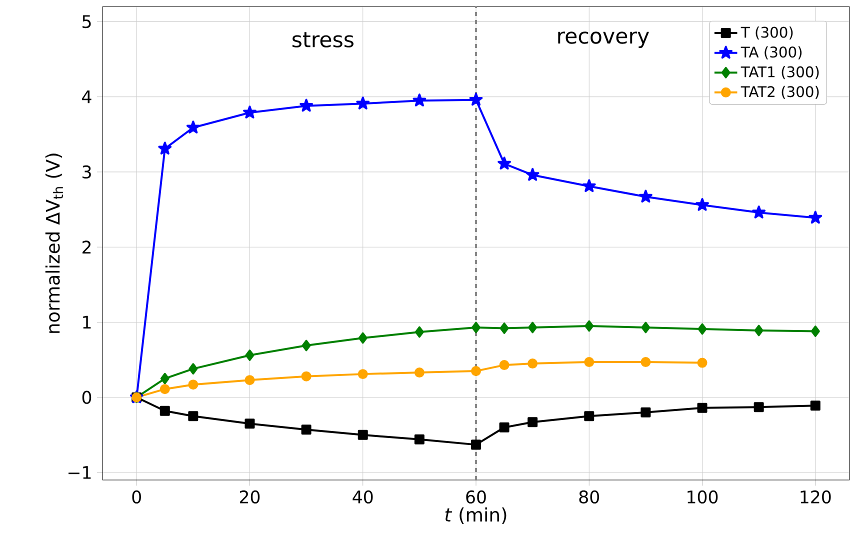 The width and height of the screenshot is (853, 554). I want to click on y-tick-label: 4, so click(87, 97).